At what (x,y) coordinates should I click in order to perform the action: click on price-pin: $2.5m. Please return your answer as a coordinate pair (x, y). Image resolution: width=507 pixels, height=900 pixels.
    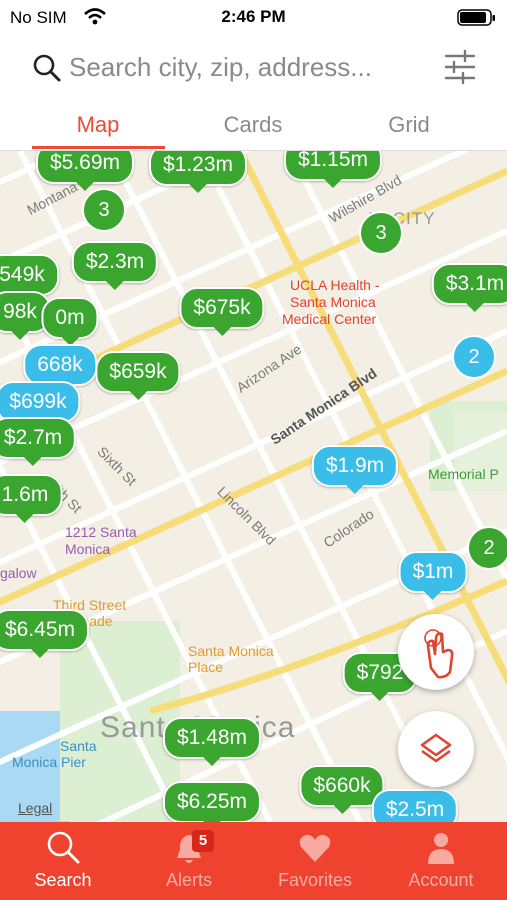
    Looking at the image, I should click on (415, 805).